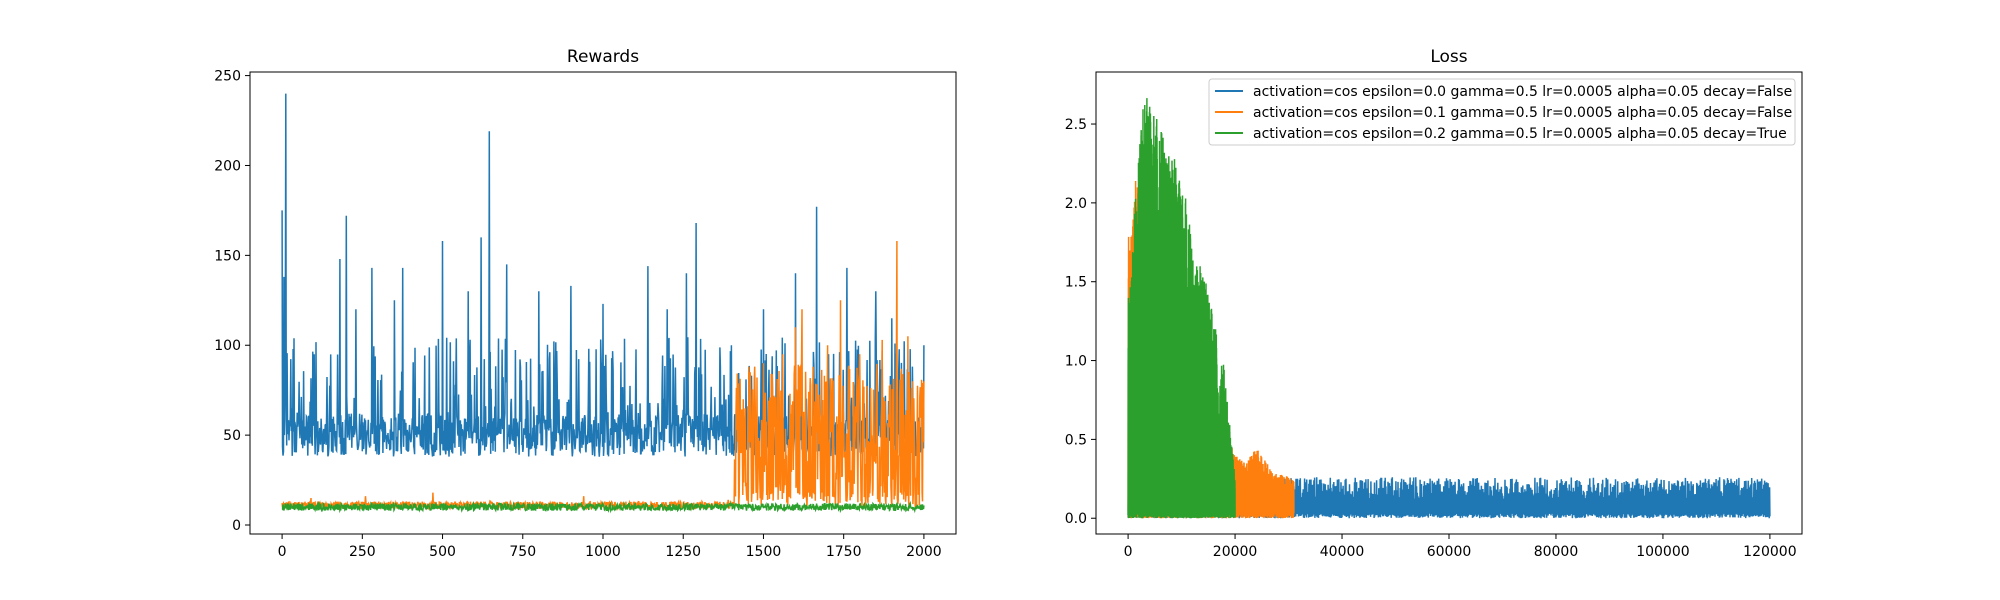  I want to click on x-tick-label: 2000, so click(924, 552).